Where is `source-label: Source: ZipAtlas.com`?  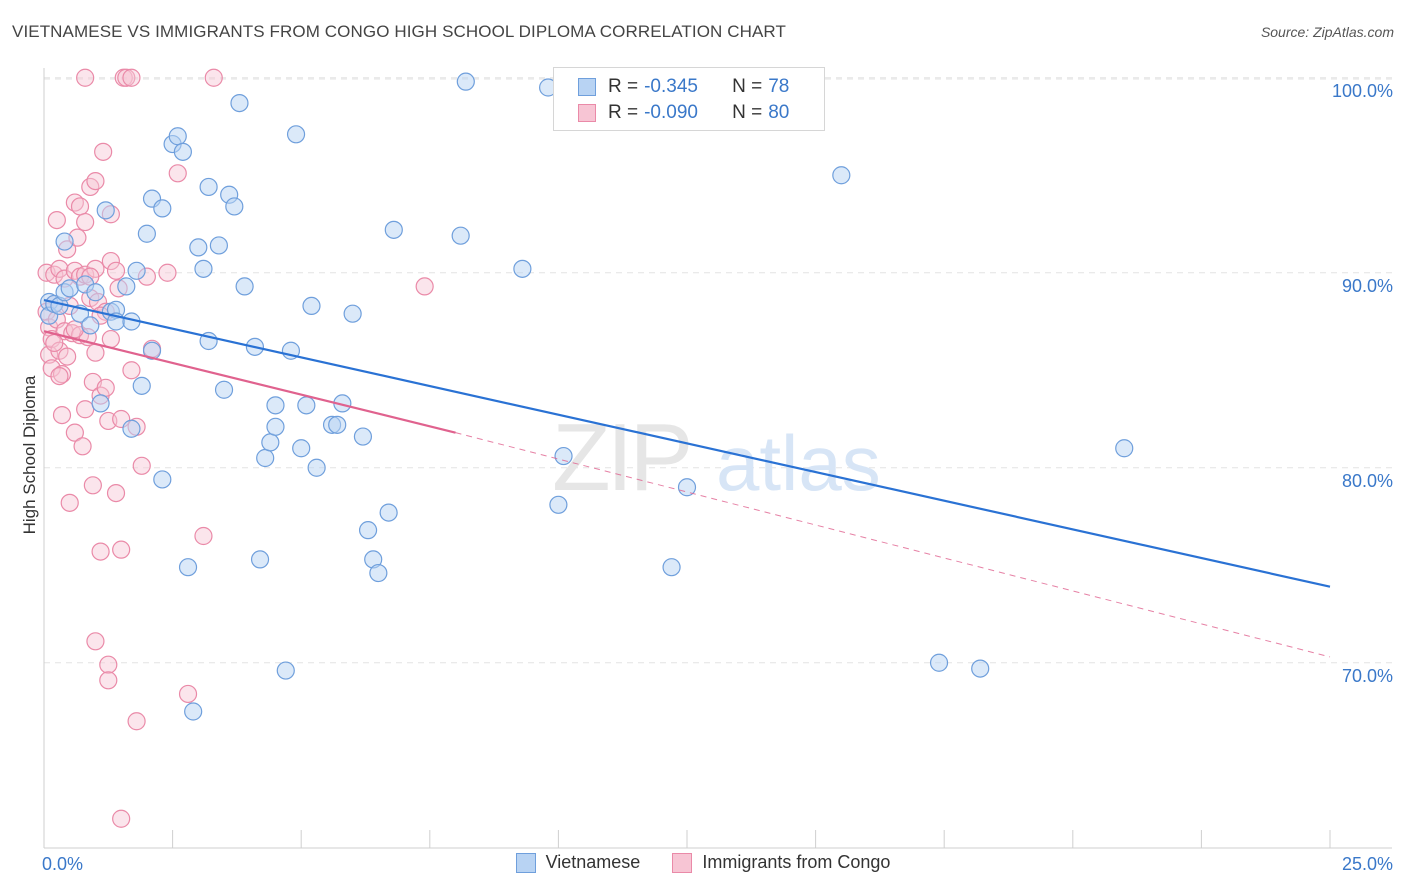
source-label: Source: ZipAtlas.com is located at coordinates (1327, 32).